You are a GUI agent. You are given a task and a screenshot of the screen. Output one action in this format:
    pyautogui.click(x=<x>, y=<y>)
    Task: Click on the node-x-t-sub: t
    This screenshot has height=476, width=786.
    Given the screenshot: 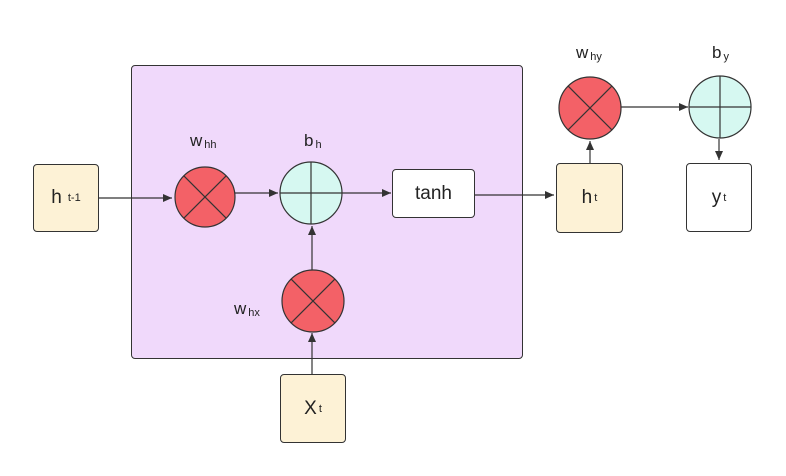 What is the action you would take?
    pyautogui.click(x=320, y=408)
    